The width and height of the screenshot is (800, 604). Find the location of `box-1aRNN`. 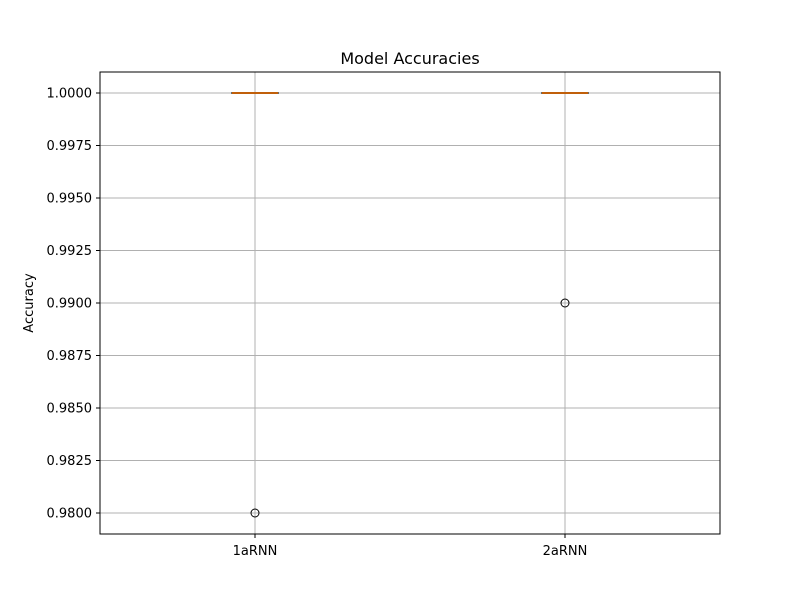

box-1aRNN is located at coordinates (255, 305).